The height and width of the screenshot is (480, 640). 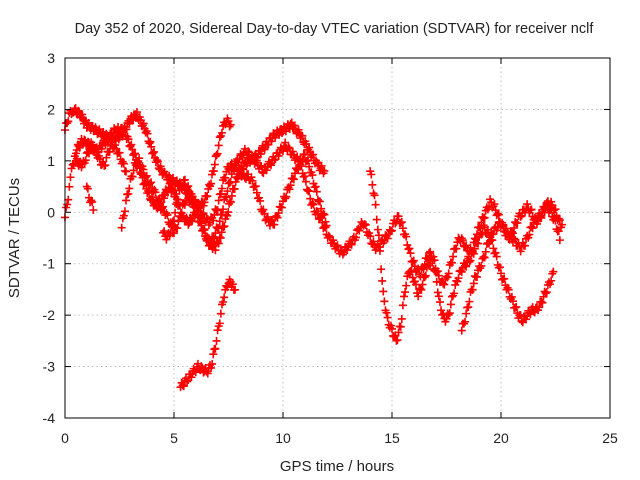 What do you see at coordinates (283, 438) in the screenshot?
I see `x-tick-label: 10` at bounding box center [283, 438].